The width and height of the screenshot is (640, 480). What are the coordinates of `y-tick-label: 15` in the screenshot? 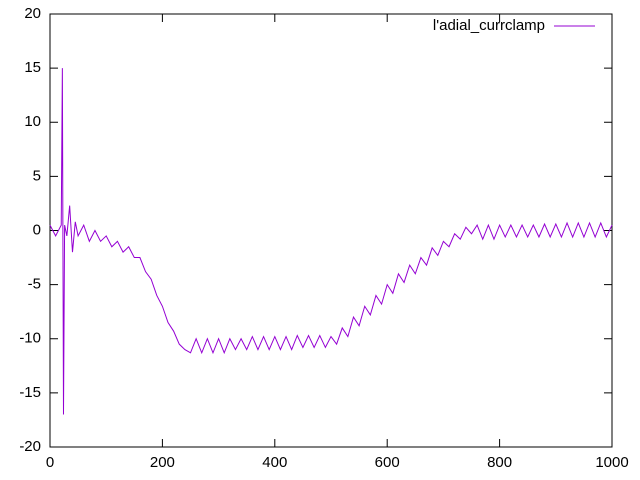 It's located at (32, 67).